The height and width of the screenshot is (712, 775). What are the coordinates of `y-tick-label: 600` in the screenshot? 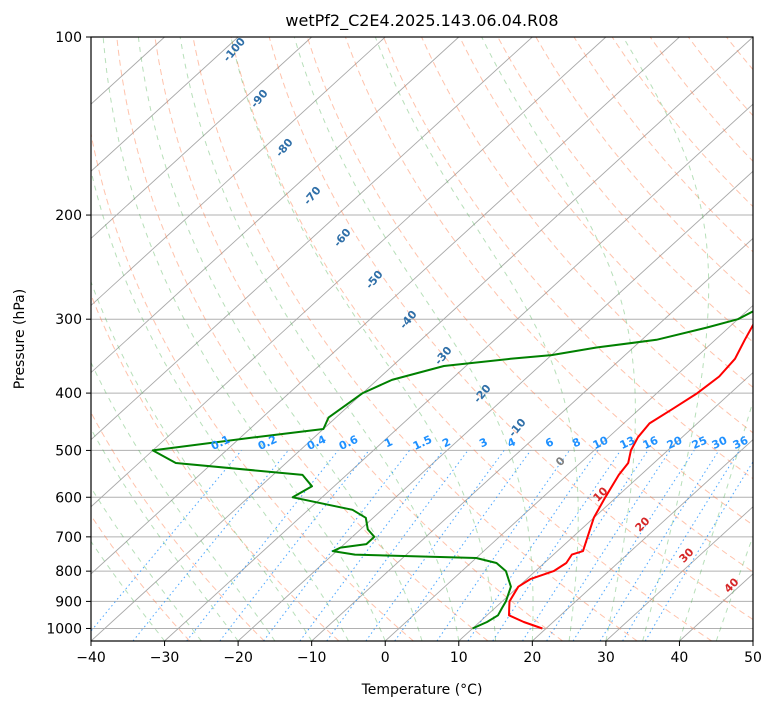 It's located at (68, 498).